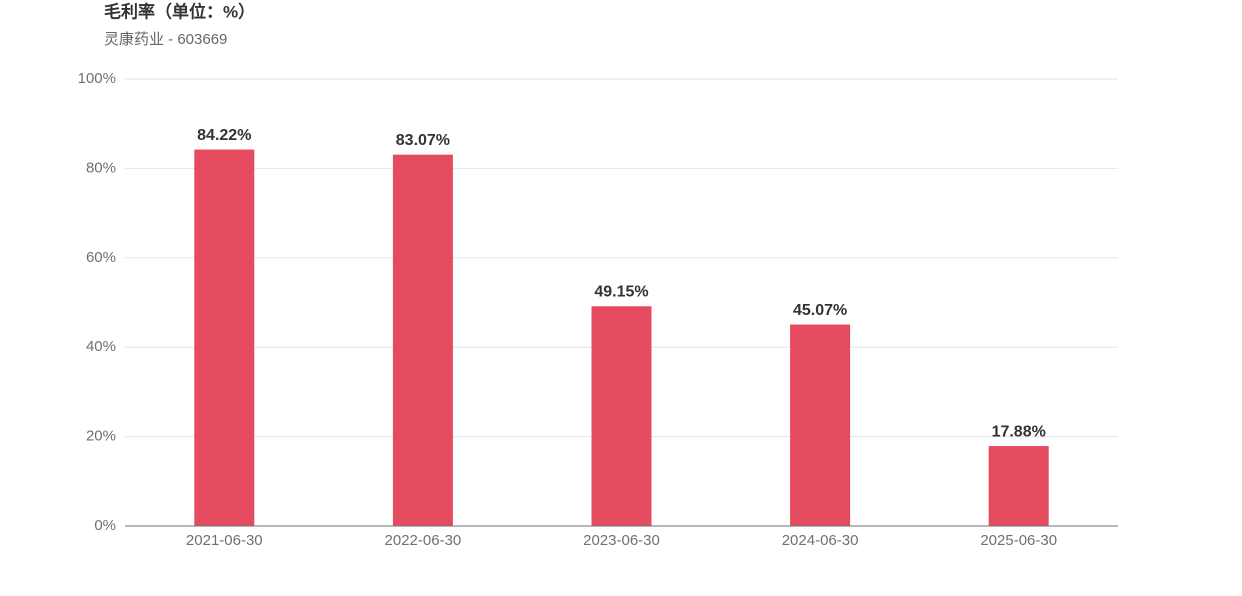 The image size is (1242, 596). I want to click on data-label: 83.07%, so click(423, 140).